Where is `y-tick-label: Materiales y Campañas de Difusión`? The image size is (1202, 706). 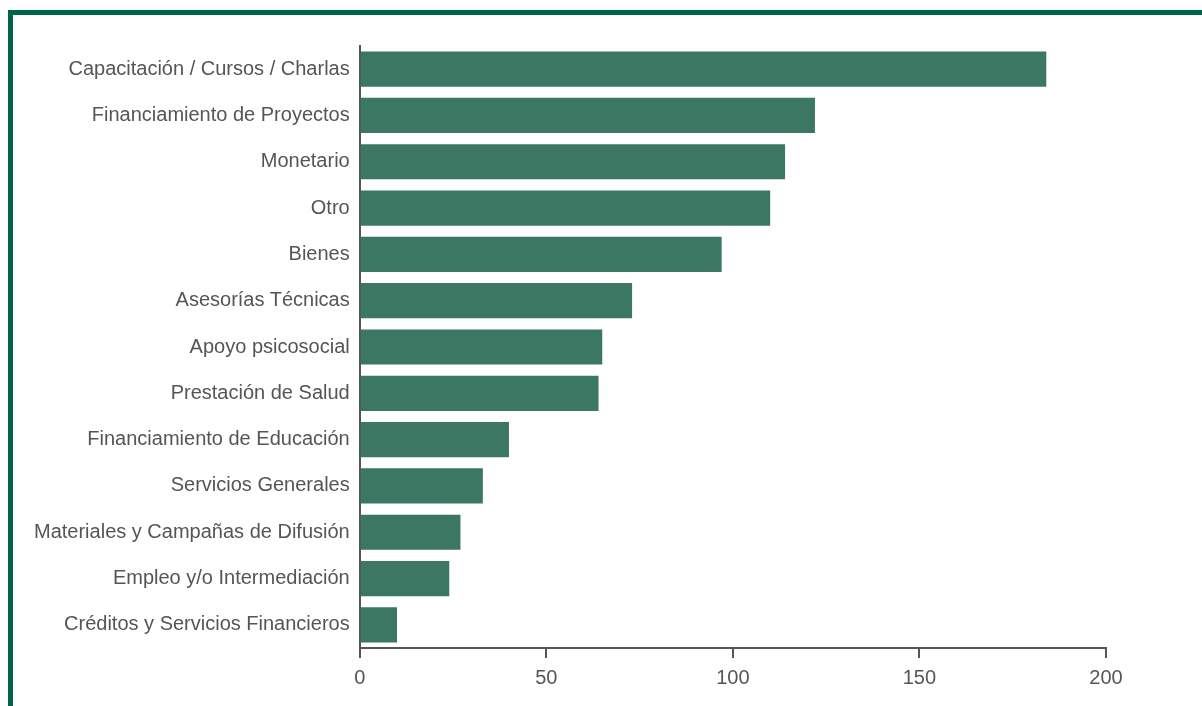
y-tick-label: Materiales y Campañas de Difusión is located at coordinates (192, 530).